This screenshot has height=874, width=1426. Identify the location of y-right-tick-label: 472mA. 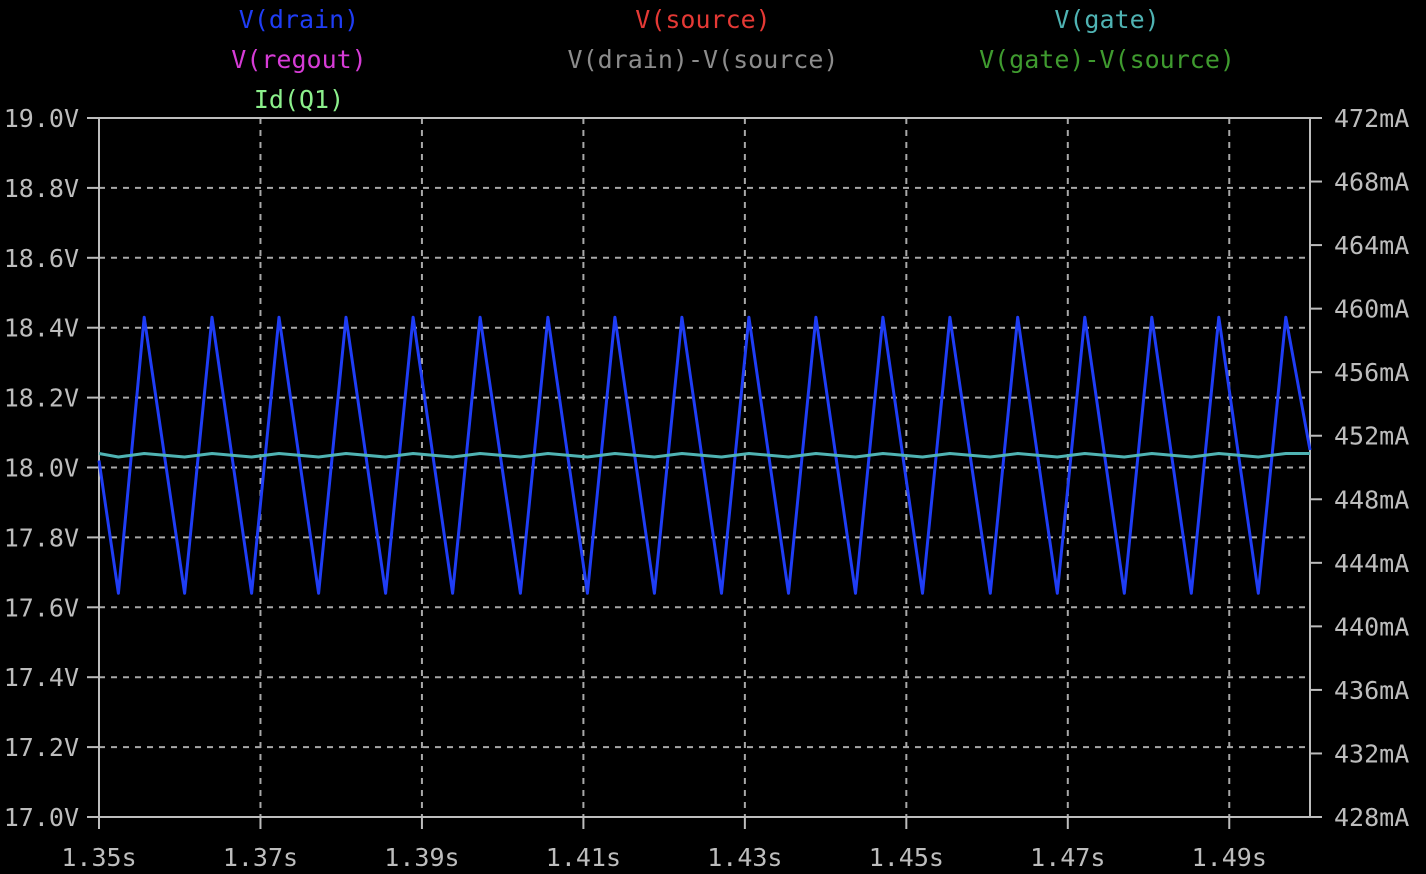
(1371, 118).